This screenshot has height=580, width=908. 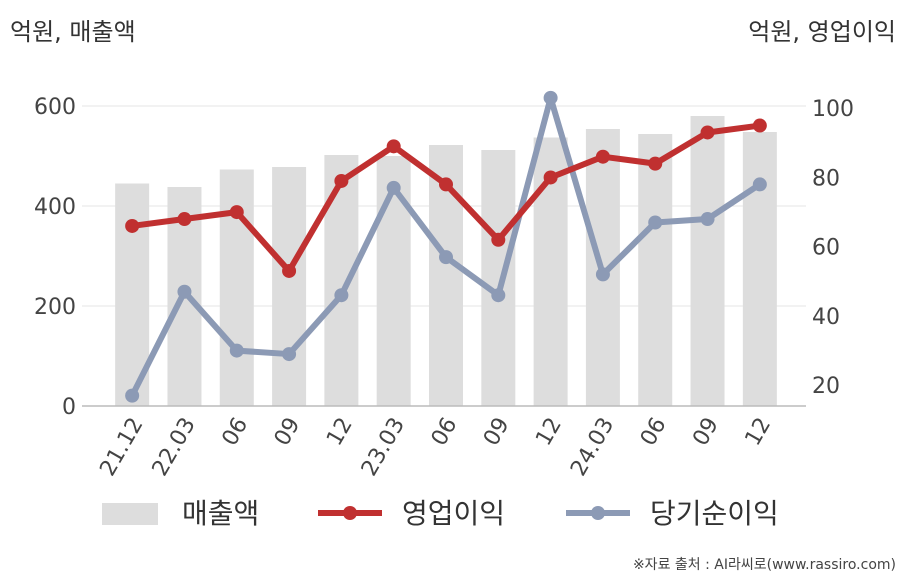 I want to click on y-left-tick-label: 200, so click(x=55, y=307).